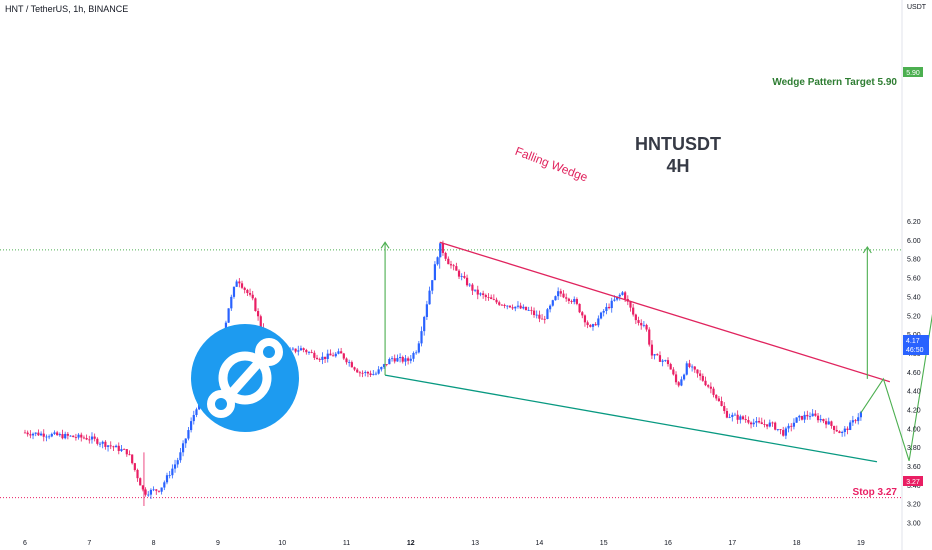  Describe the element at coordinates (346, 543) in the screenshot. I see `x-tick-label: 11` at that location.